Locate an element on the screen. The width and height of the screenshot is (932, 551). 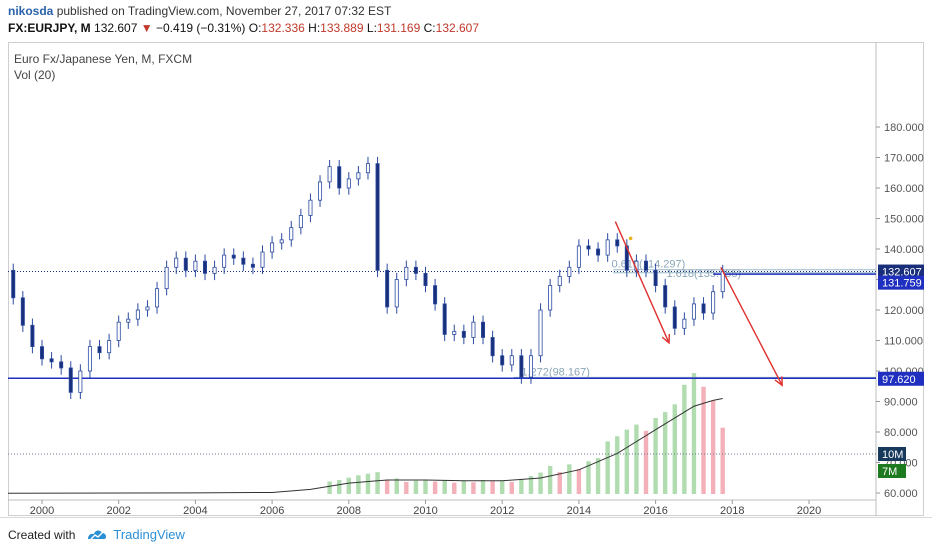
price-badge-label: 131.759 is located at coordinates (902, 284).